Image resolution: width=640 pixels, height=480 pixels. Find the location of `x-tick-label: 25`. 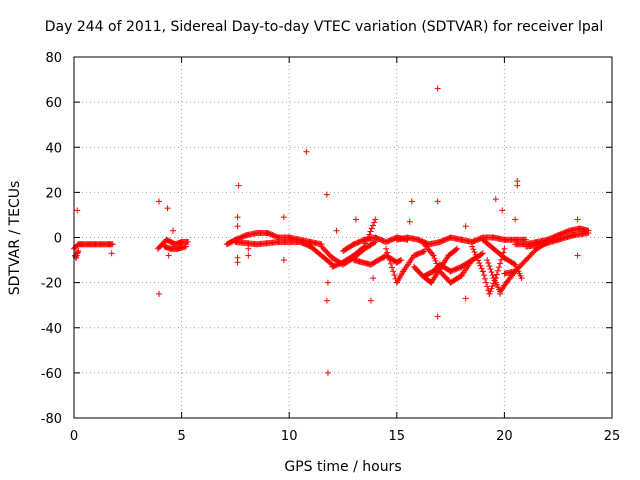

x-tick-label: 25 is located at coordinates (612, 436).